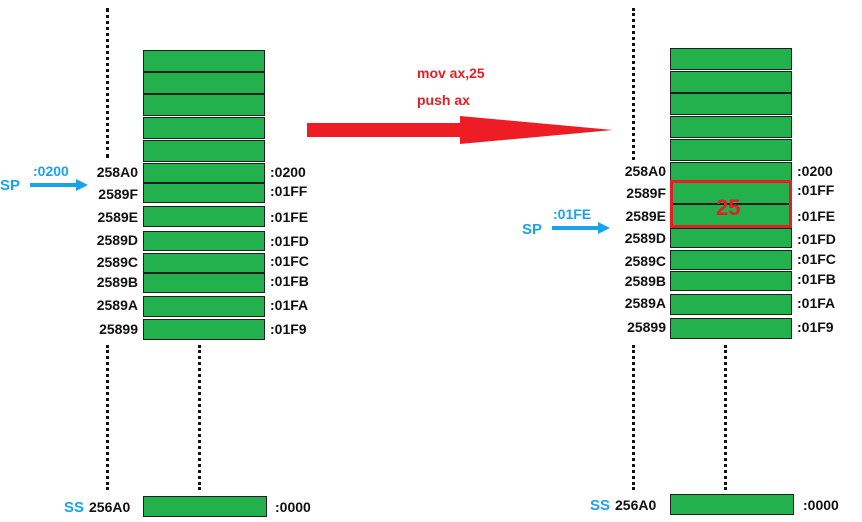 The width and height of the screenshot is (862, 522). What do you see at coordinates (460, 130) in the screenshot?
I see `transition-arrow-icon` at bounding box center [460, 130].